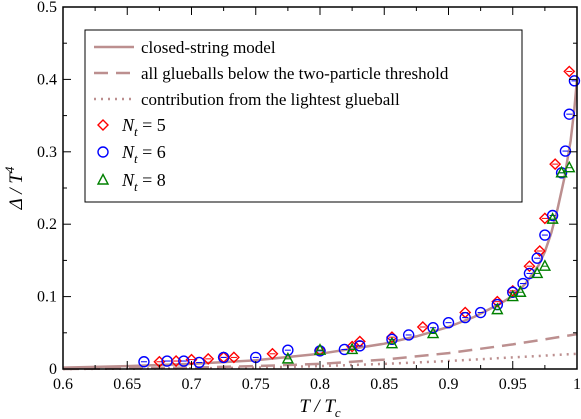 This screenshot has width=581, height=419. I want to click on legend-marker-triangle, so click(103, 178).